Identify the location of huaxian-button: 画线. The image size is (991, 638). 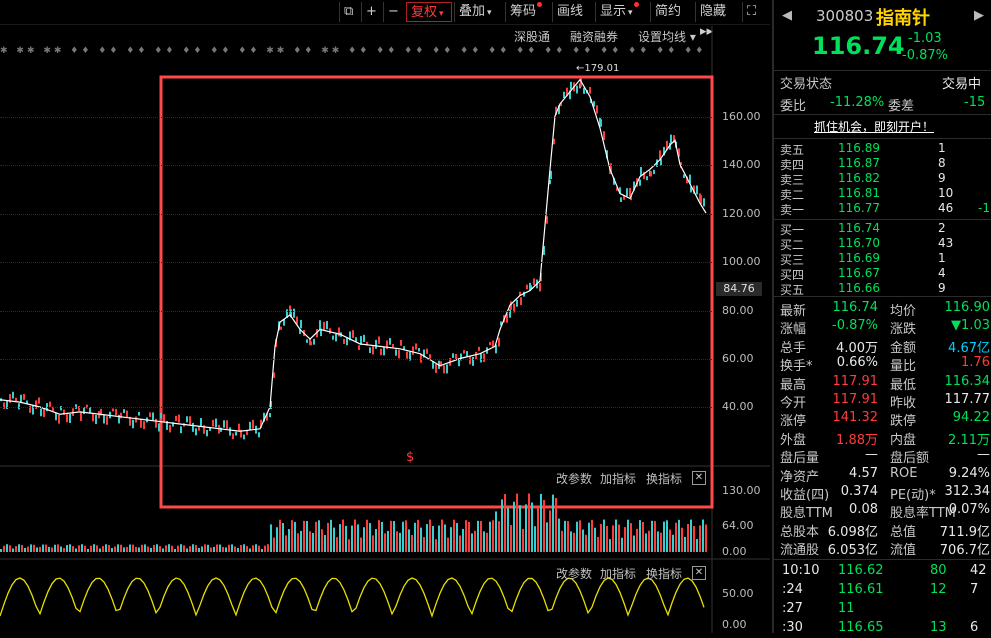
(572, 12).